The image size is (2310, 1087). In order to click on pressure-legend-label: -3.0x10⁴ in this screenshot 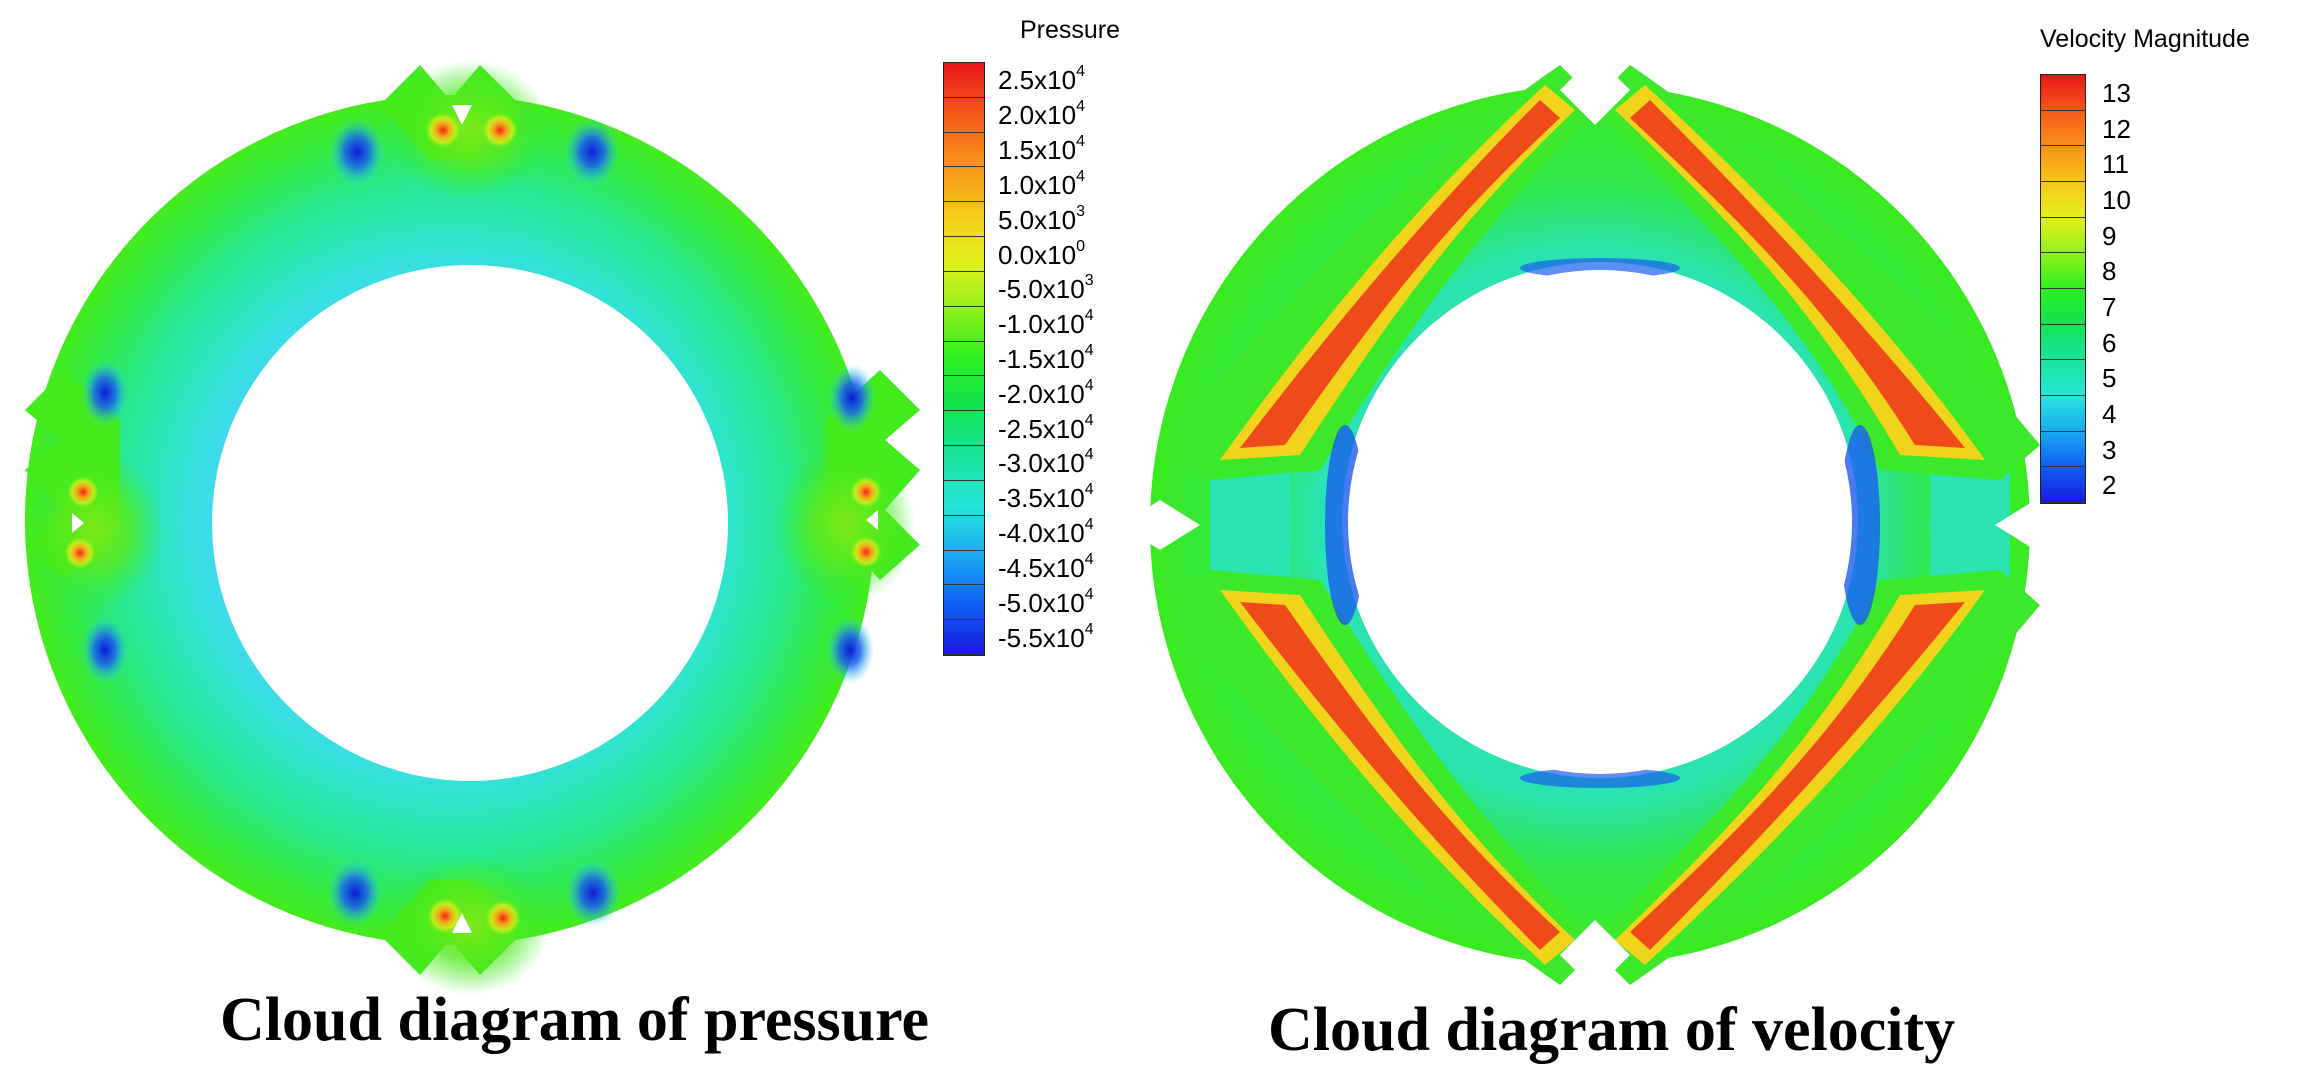, I will do `click(1046, 462)`.